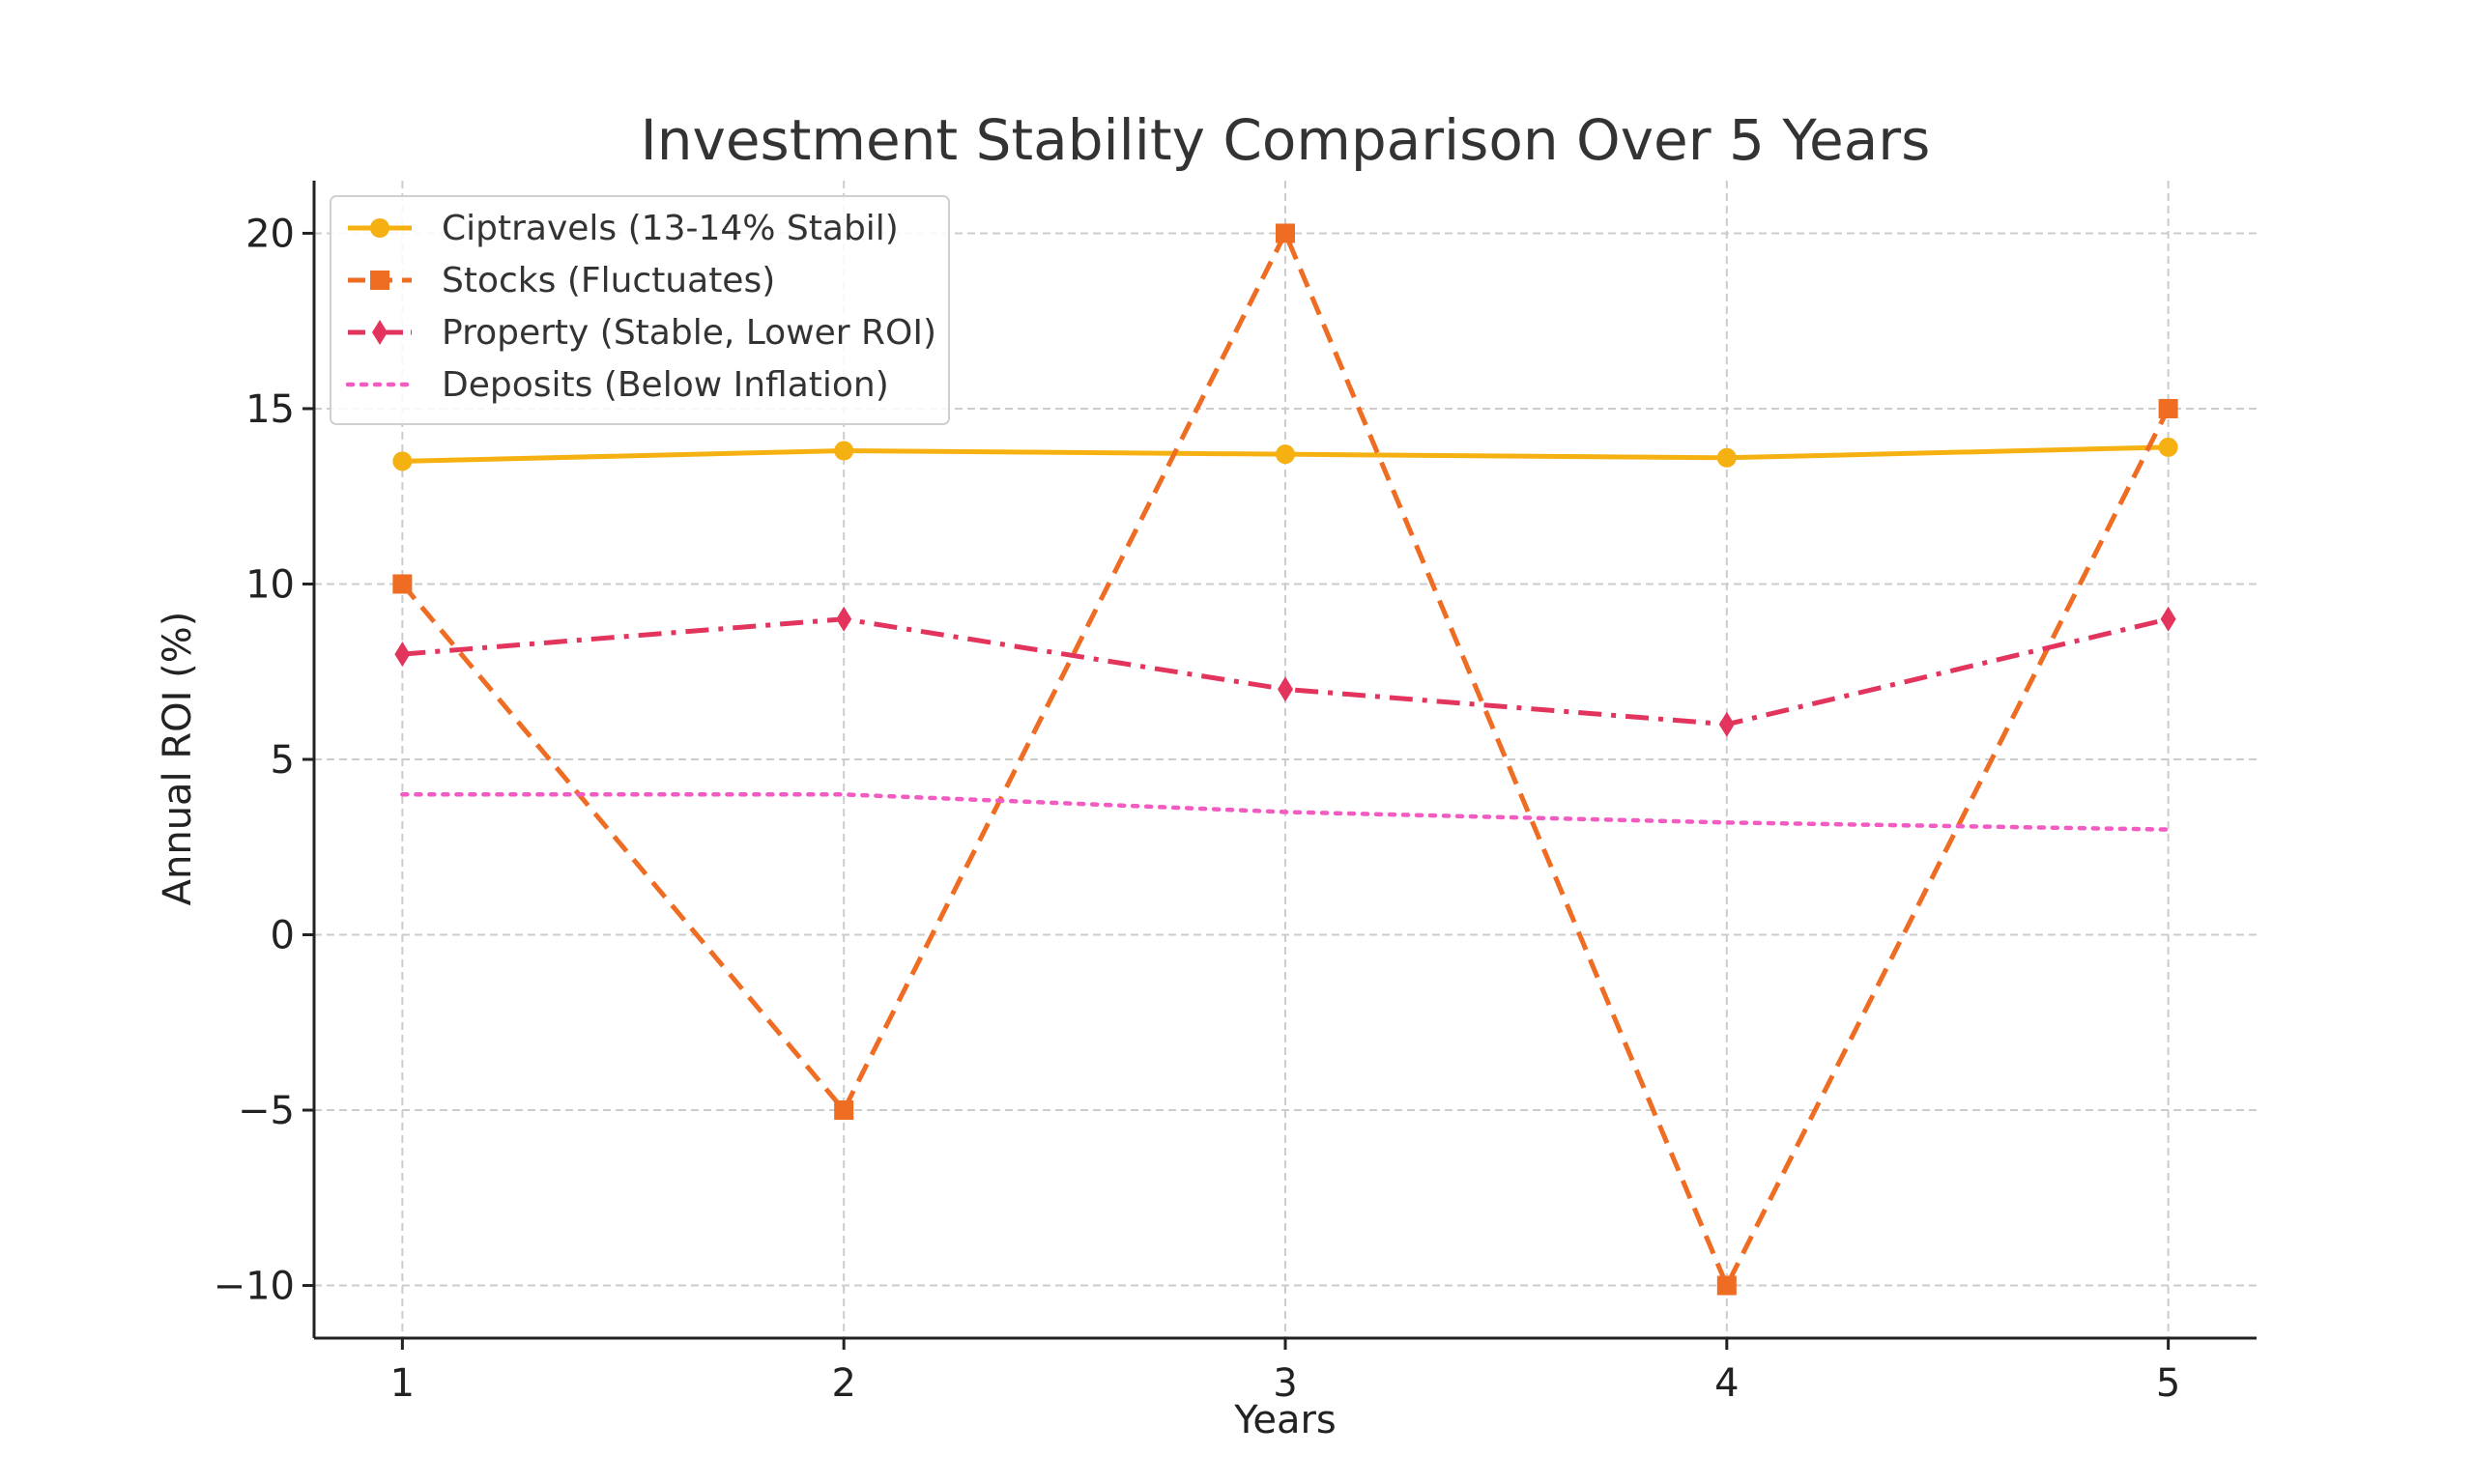 Image resolution: width=2474 pixels, height=1484 pixels. I want to click on x-axis-label: Years, so click(1285, 1420).